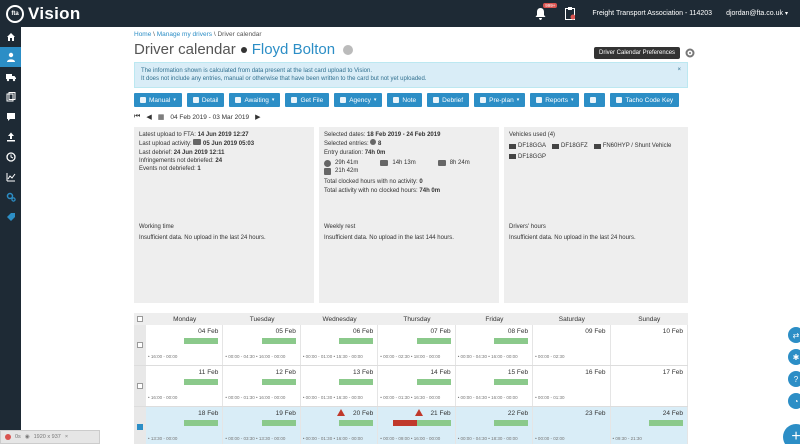 This screenshot has height=444, width=800. I want to click on breadcrumb-manage-drivers: Manage my drivers, so click(184, 34).